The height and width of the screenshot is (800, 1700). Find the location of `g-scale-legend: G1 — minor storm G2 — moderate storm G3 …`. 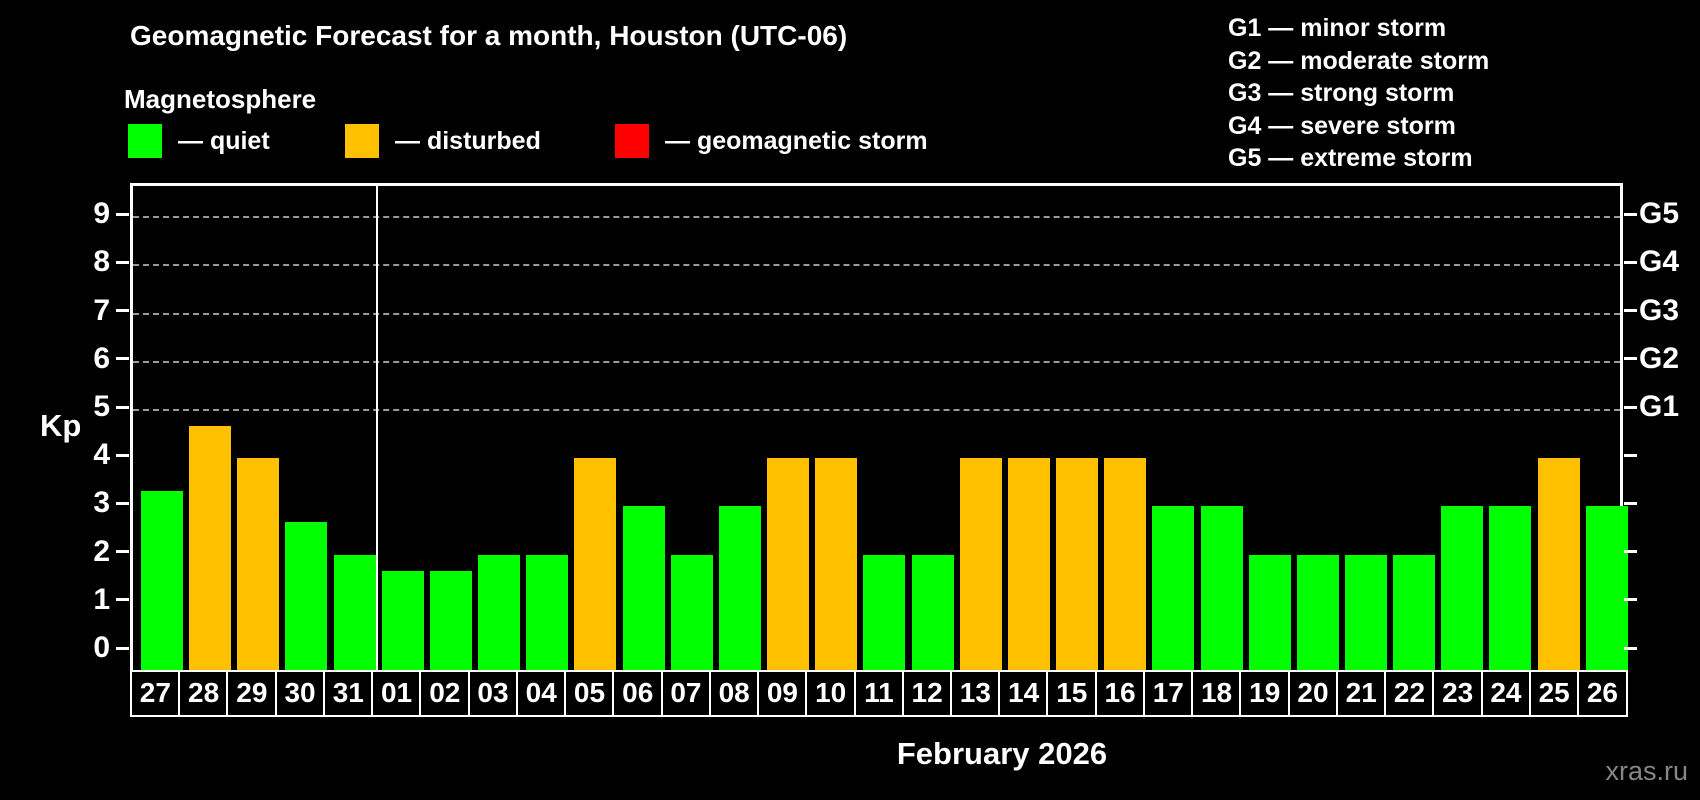

g-scale-legend: G1 — minor storm G2 — moderate storm G3 … is located at coordinates (1358, 93).